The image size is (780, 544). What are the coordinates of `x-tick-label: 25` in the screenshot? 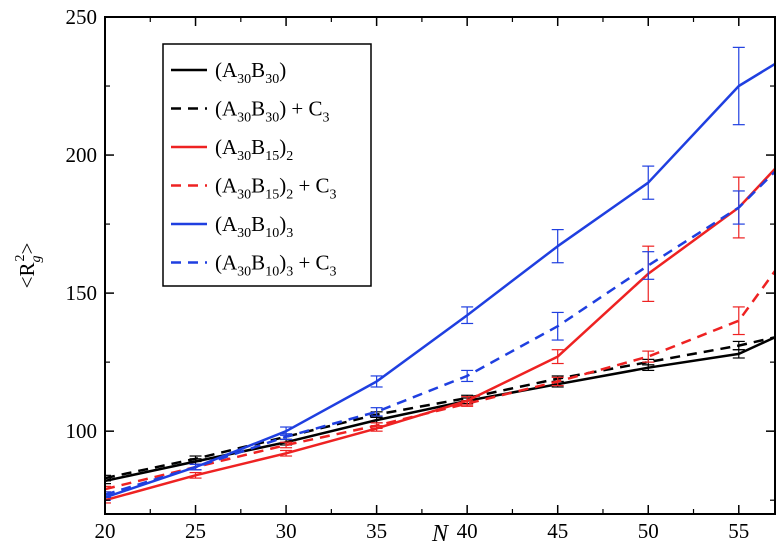 It's located at (195, 531).